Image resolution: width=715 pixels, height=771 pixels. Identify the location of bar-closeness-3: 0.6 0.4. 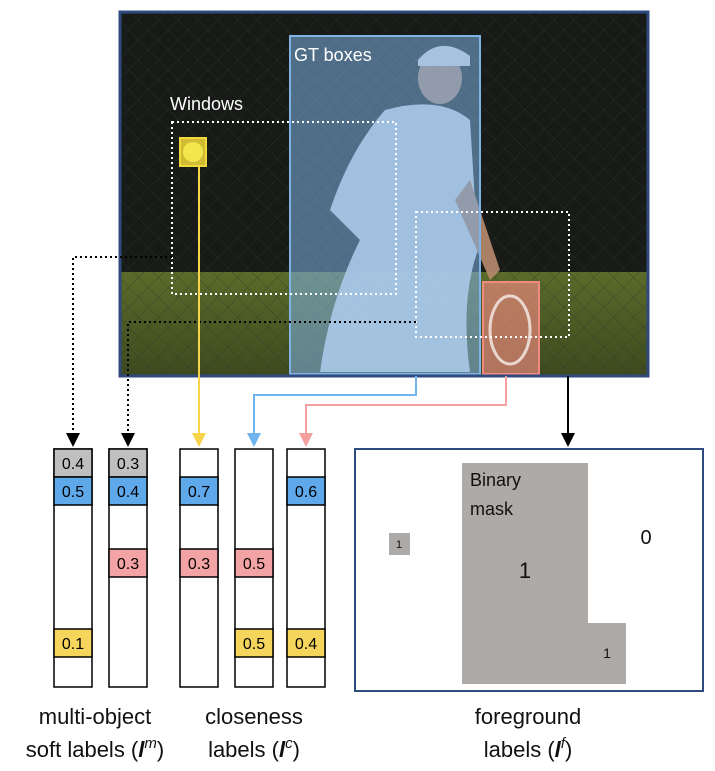
(306, 568).